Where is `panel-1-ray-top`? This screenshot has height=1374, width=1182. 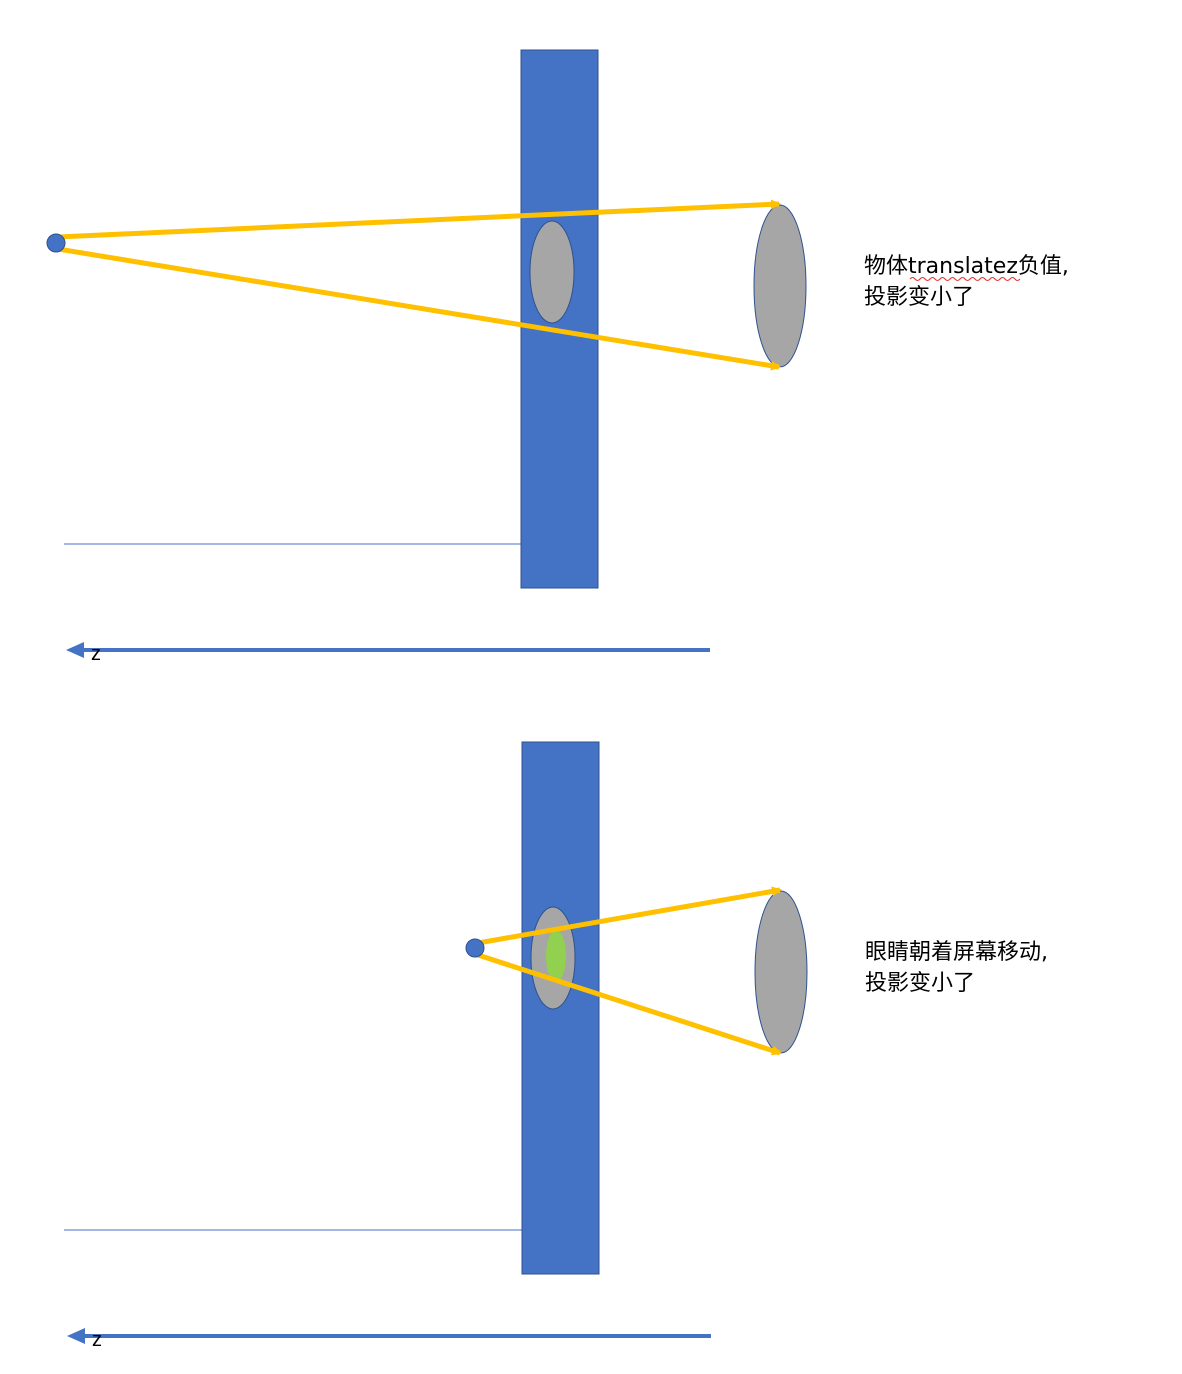
panel-1-ray-top is located at coordinates (419, 219).